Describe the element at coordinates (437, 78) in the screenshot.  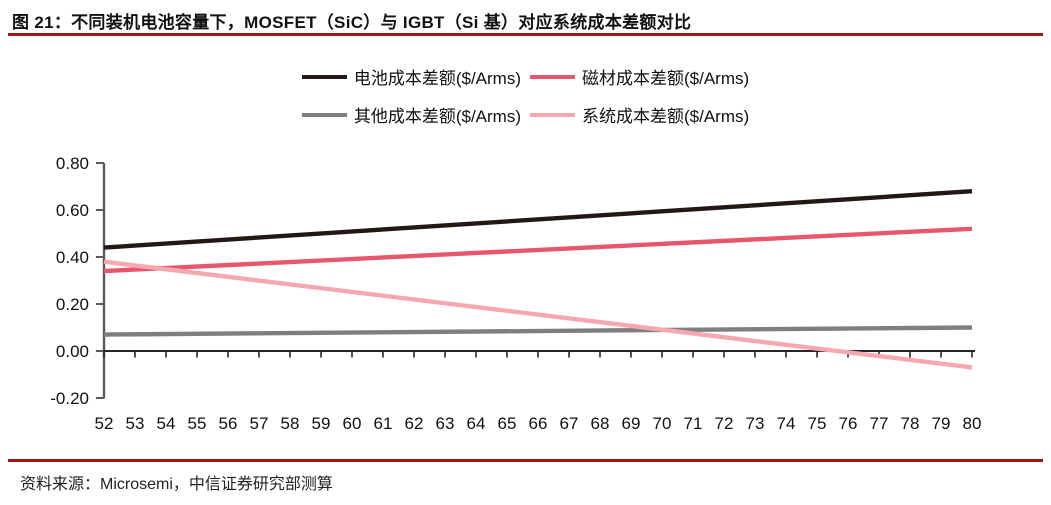
I see `legend-label-battery: 电池成本差额($/Arms)` at that location.